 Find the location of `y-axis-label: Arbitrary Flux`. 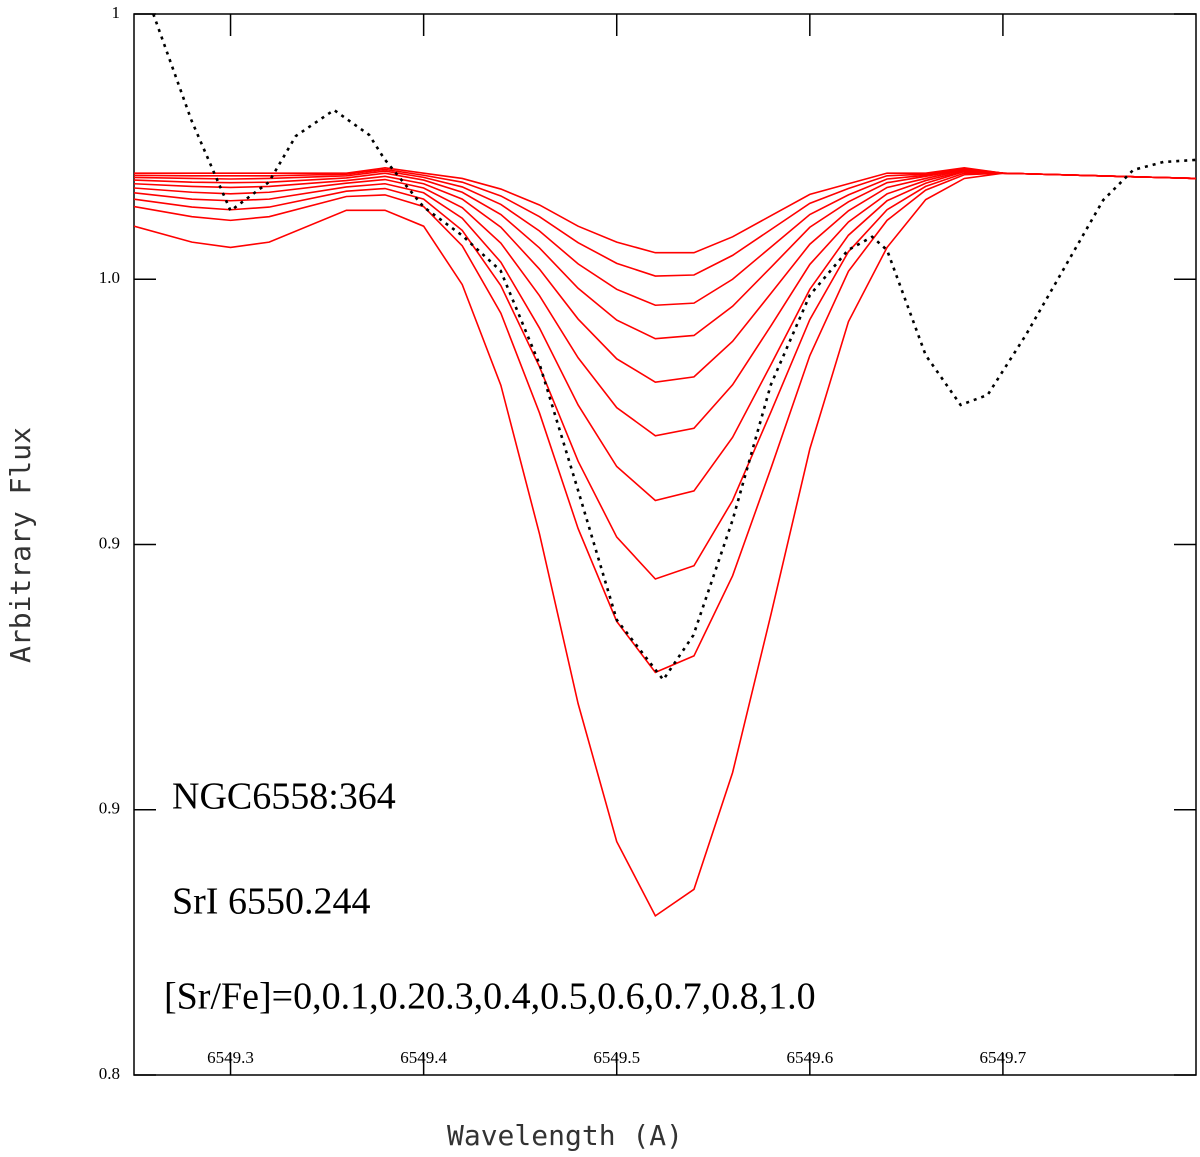

y-axis-label: Arbitrary Flux is located at coordinates (20, 545).